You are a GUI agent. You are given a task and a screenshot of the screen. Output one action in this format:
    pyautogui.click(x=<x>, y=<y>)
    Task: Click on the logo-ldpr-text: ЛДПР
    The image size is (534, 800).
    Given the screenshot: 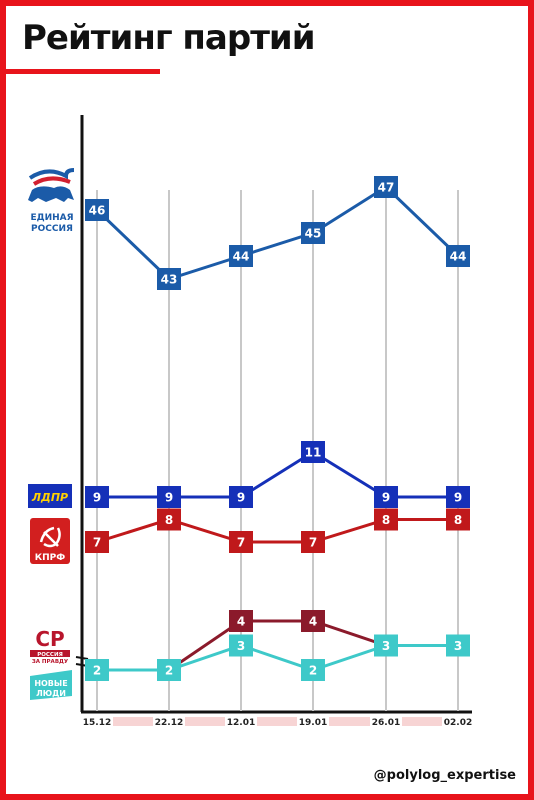 What is the action you would take?
    pyautogui.click(x=49, y=497)
    